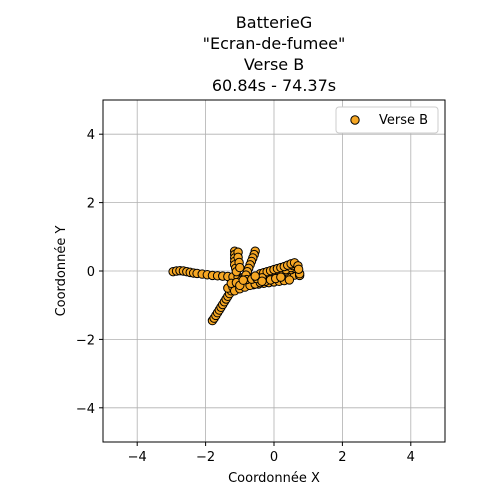  What do you see at coordinates (205, 457) in the screenshot?
I see `x-tick-label: −2` at bounding box center [205, 457].